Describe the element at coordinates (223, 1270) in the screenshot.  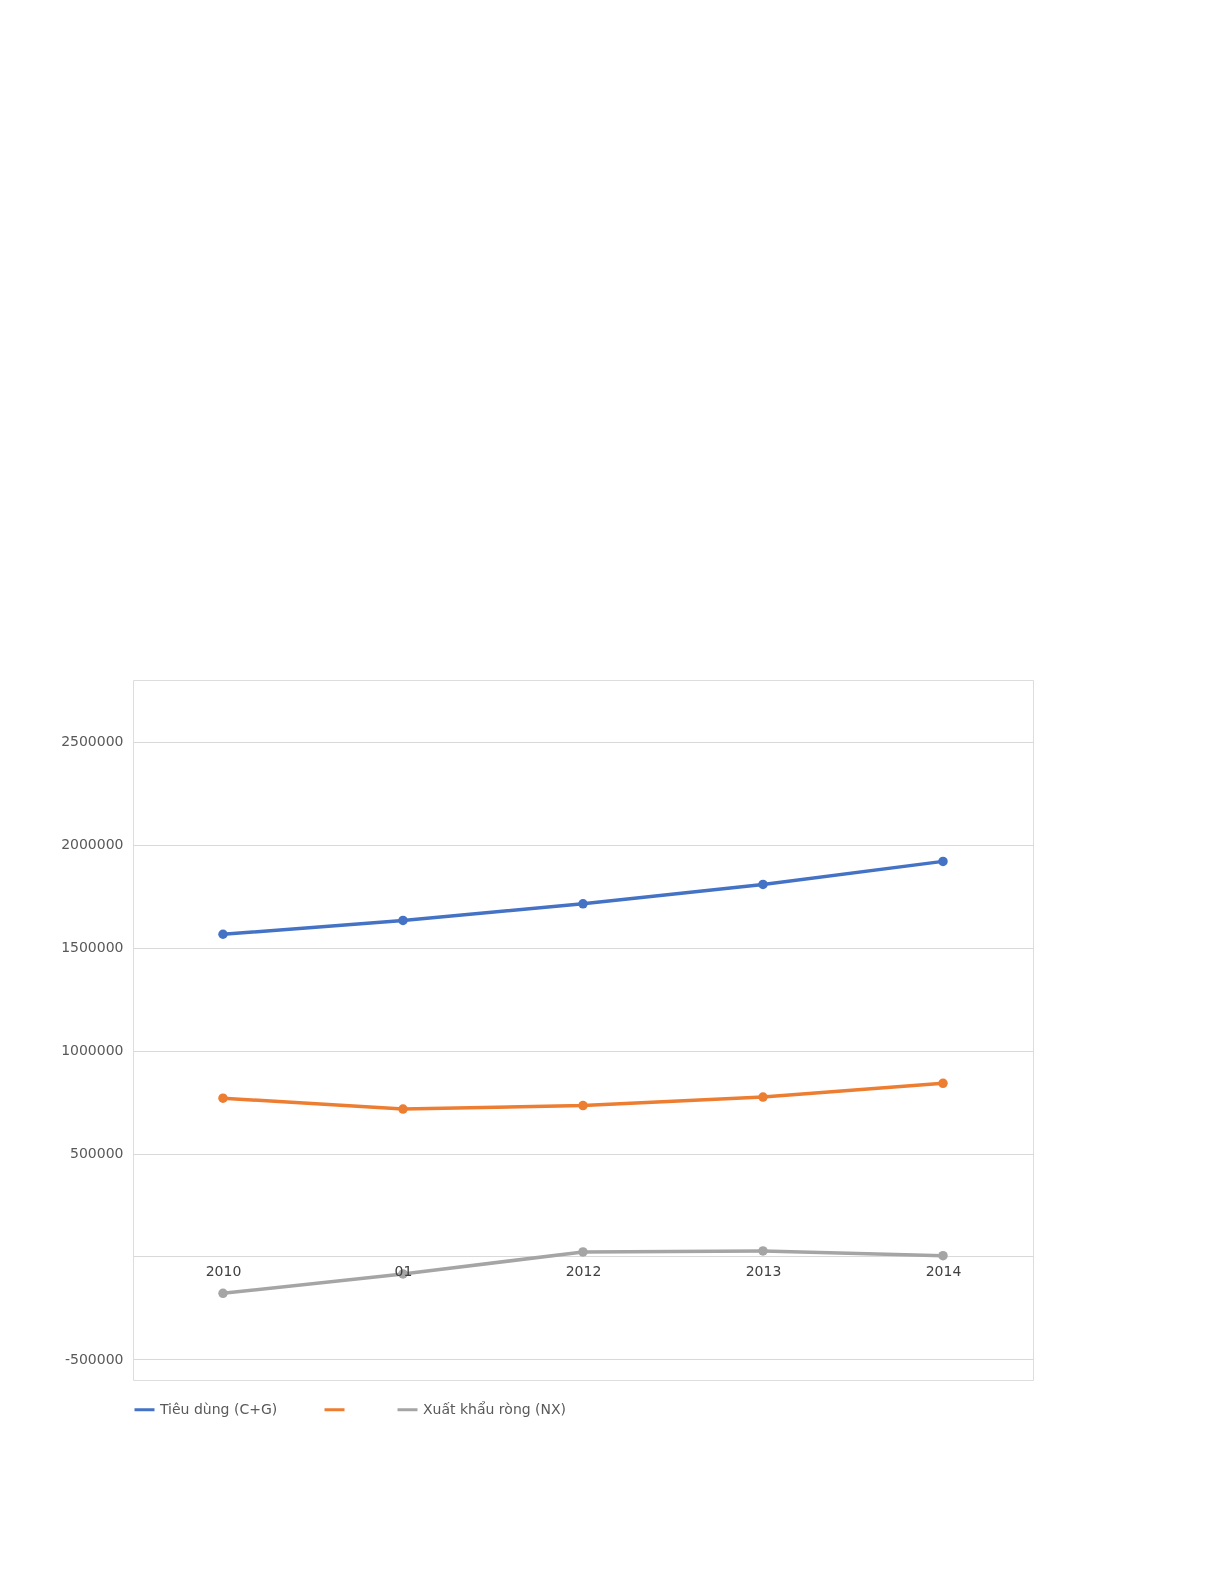
I see `x-tick-label: 2010` at that location.